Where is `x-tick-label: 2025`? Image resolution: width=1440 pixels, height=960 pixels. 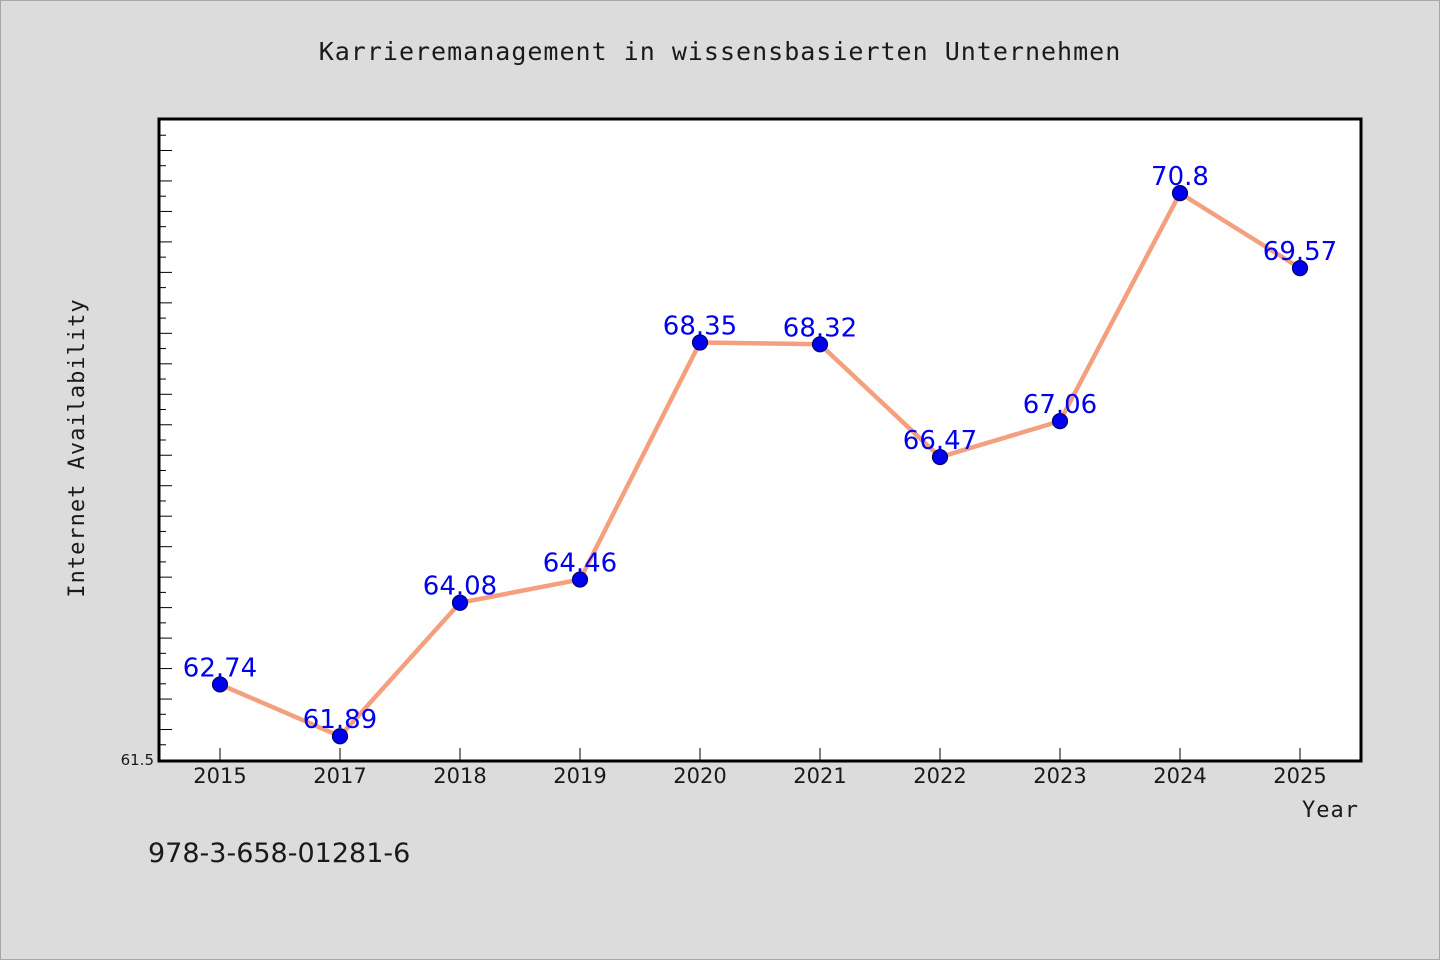 x-tick-label: 2025 is located at coordinates (1299, 776).